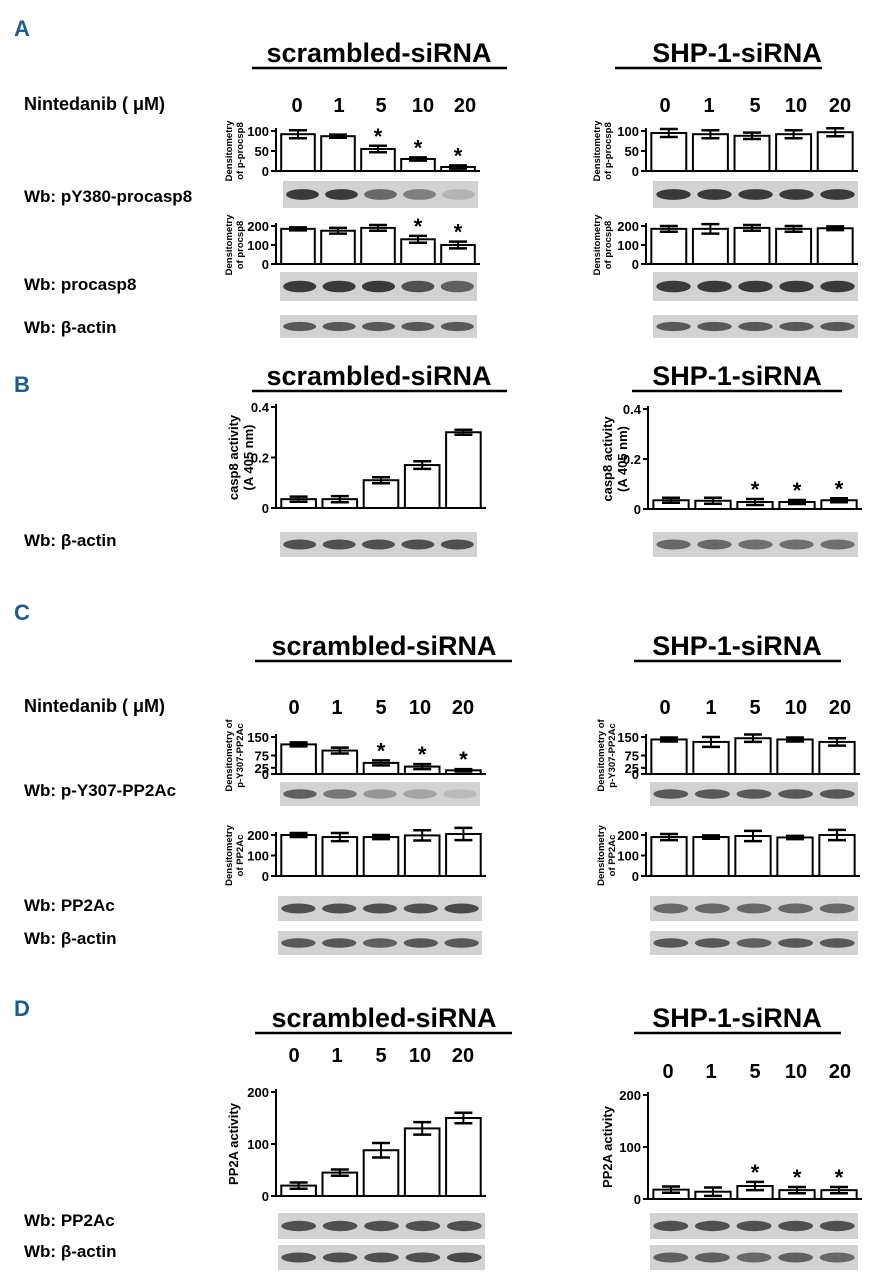 The image size is (876, 1280). I want to click on panel-letter-d: D, so click(22, 1008).